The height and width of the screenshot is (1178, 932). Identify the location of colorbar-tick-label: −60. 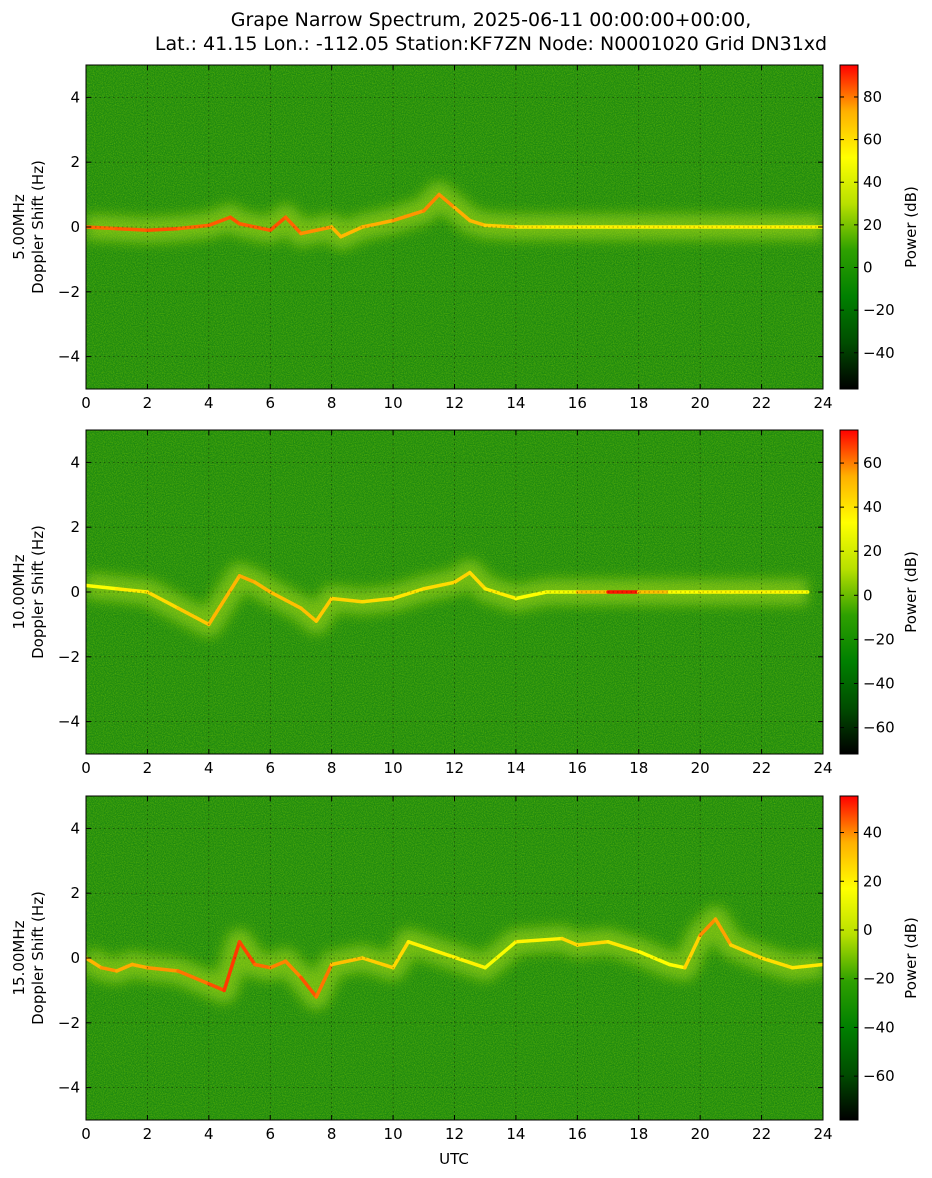
(879, 728).